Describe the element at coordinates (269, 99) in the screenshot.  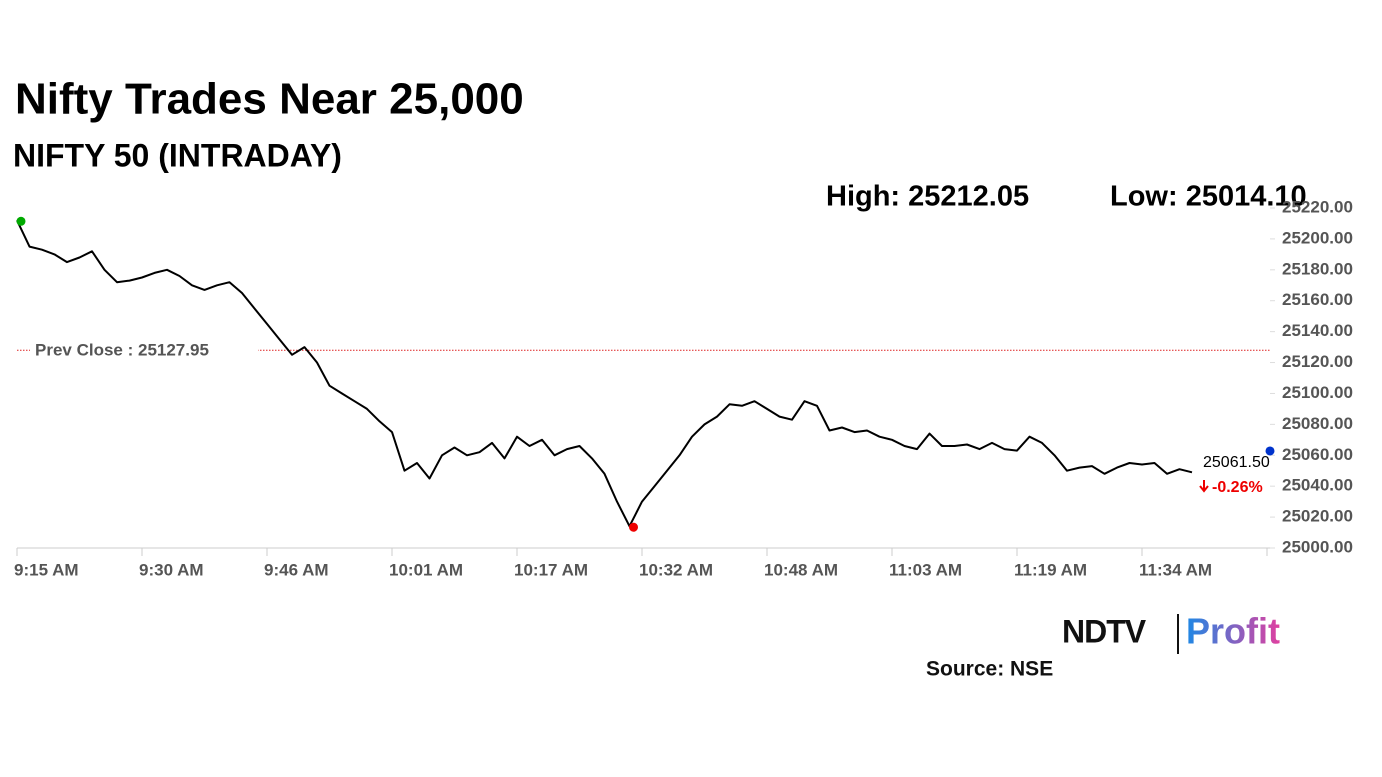
I see `chart-title: Nifty Trades Near 25,000` at that location.